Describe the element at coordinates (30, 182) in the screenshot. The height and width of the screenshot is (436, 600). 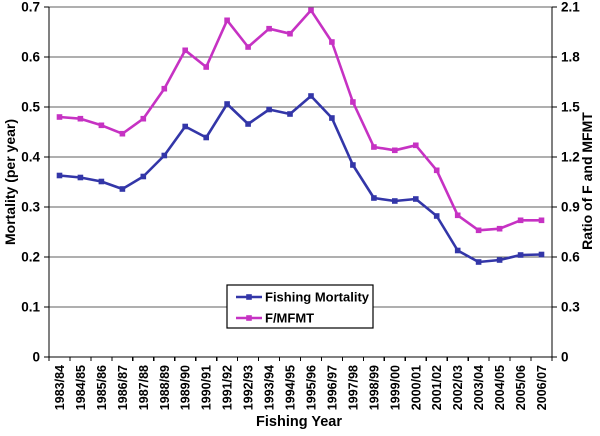
I see `y-axis-left-labels: 0 0.1 0.2 0.3 0.4 0.5 0.6 0.7` at that location.